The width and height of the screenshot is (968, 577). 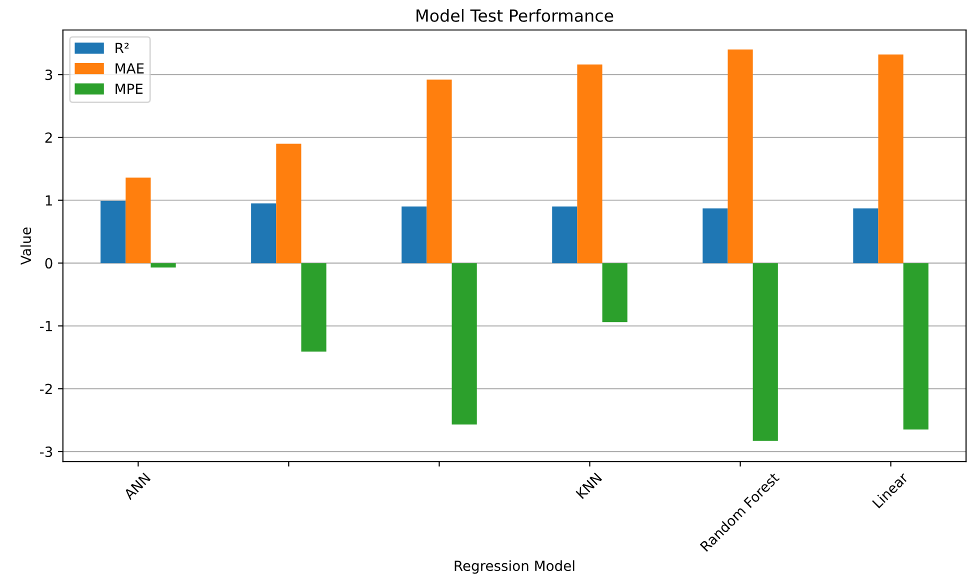 What do you see at coordinates (122, 48) in the screenshot?
I see `legend-label: R²` at bounding box center [122, 48].